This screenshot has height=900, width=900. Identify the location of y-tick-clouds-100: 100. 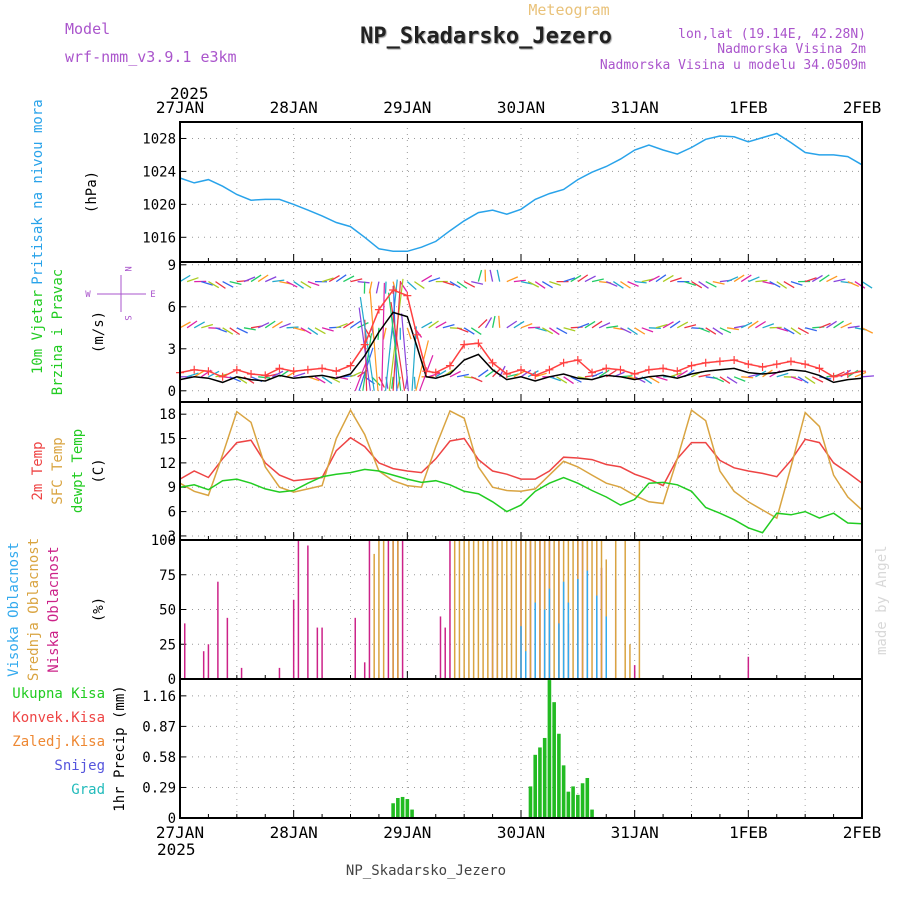
(163, 541).